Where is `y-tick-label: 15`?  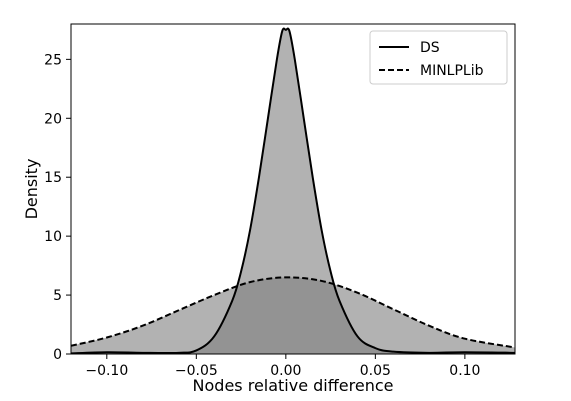 y-tick-label: 15 is located at coordinates (53, 178).